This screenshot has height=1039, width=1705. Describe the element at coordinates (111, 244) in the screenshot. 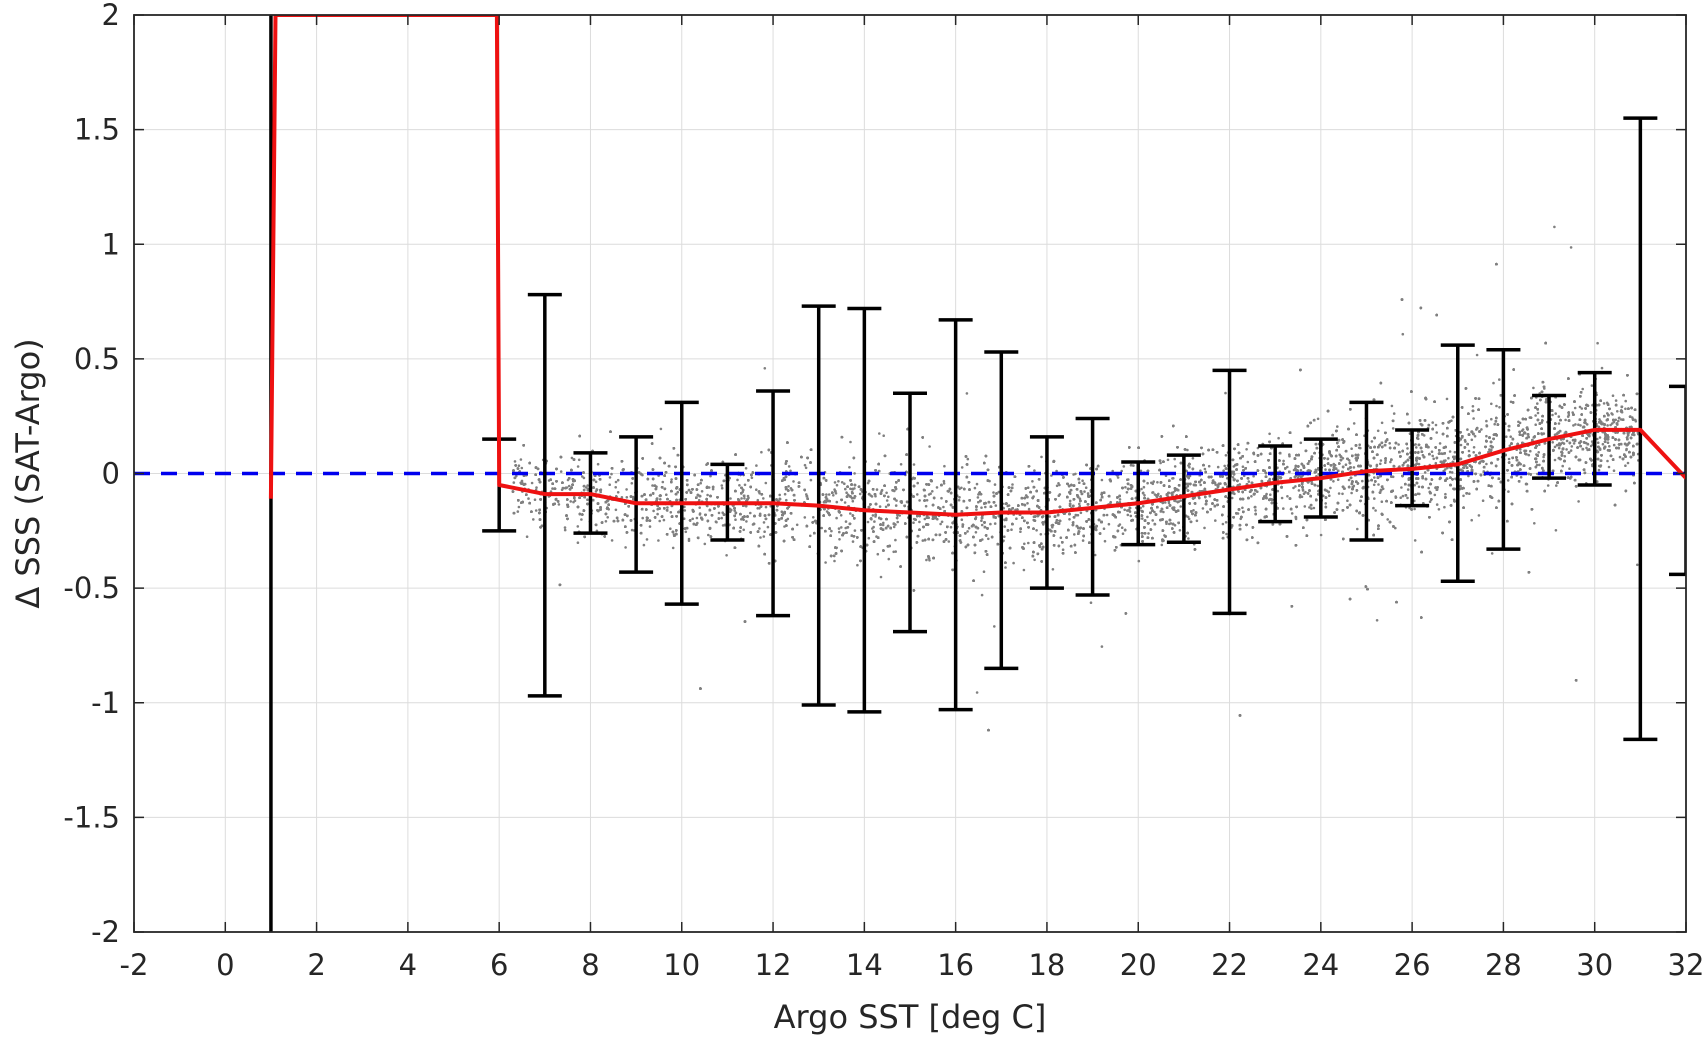

I see `y-tick-label: 1` at that location.